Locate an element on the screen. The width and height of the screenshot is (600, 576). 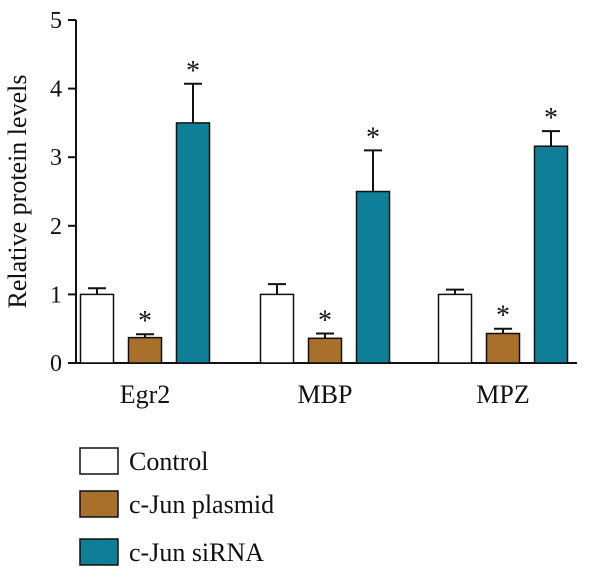
x-category-label: MBP is located at coordinates (325, 394).